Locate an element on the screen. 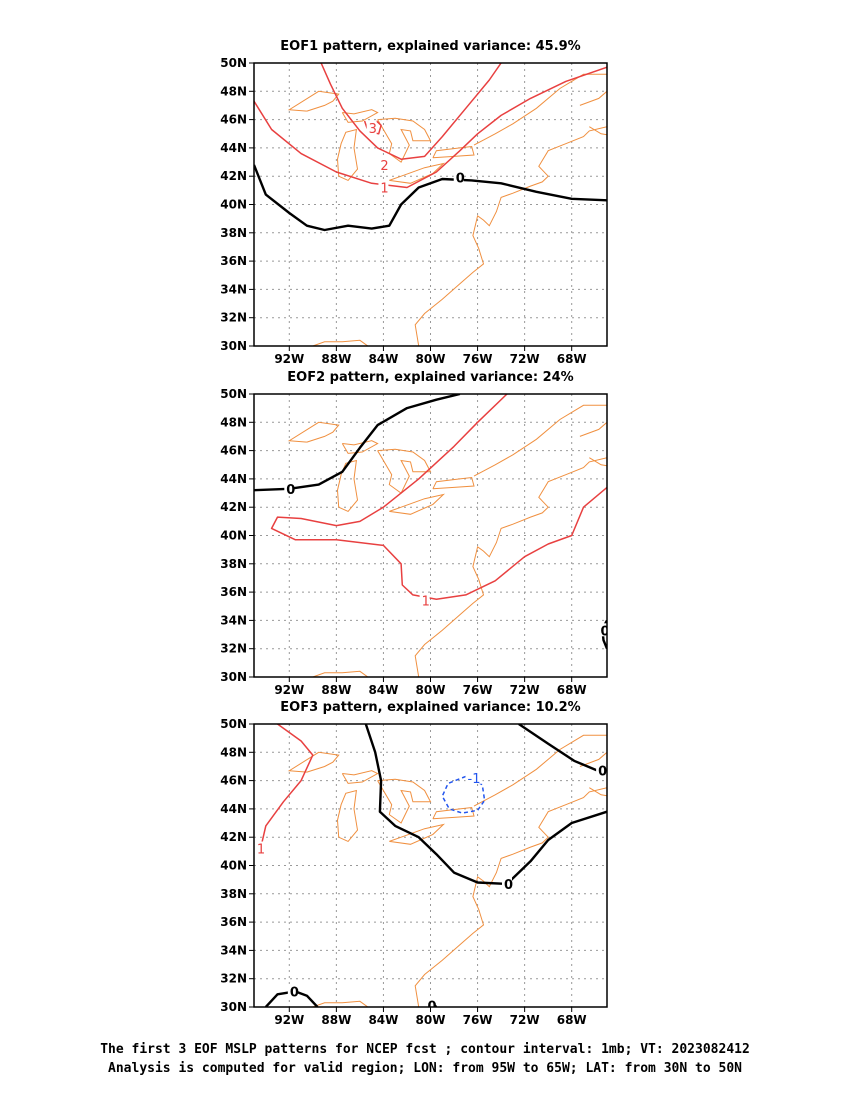  map-content: 3 2 1 0 is located at coordinates (430, 204).